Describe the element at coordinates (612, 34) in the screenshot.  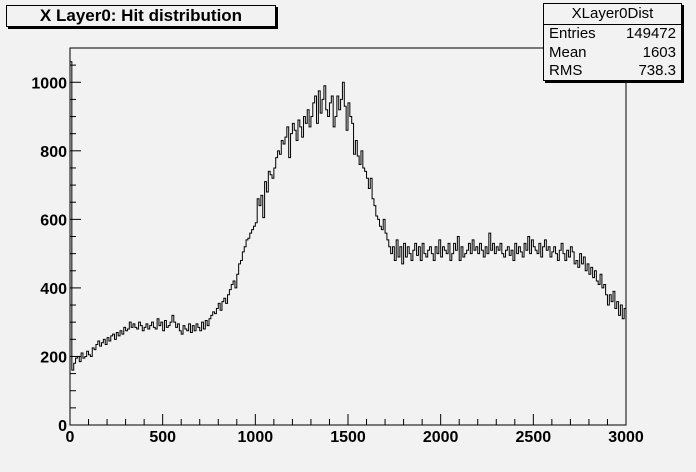
I see `stats-row-entries: Entries 149472` at that location.